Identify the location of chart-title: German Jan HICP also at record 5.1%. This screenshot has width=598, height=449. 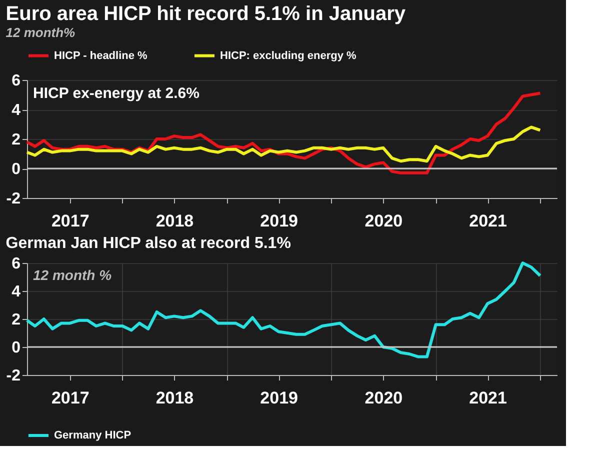
(148, 243).